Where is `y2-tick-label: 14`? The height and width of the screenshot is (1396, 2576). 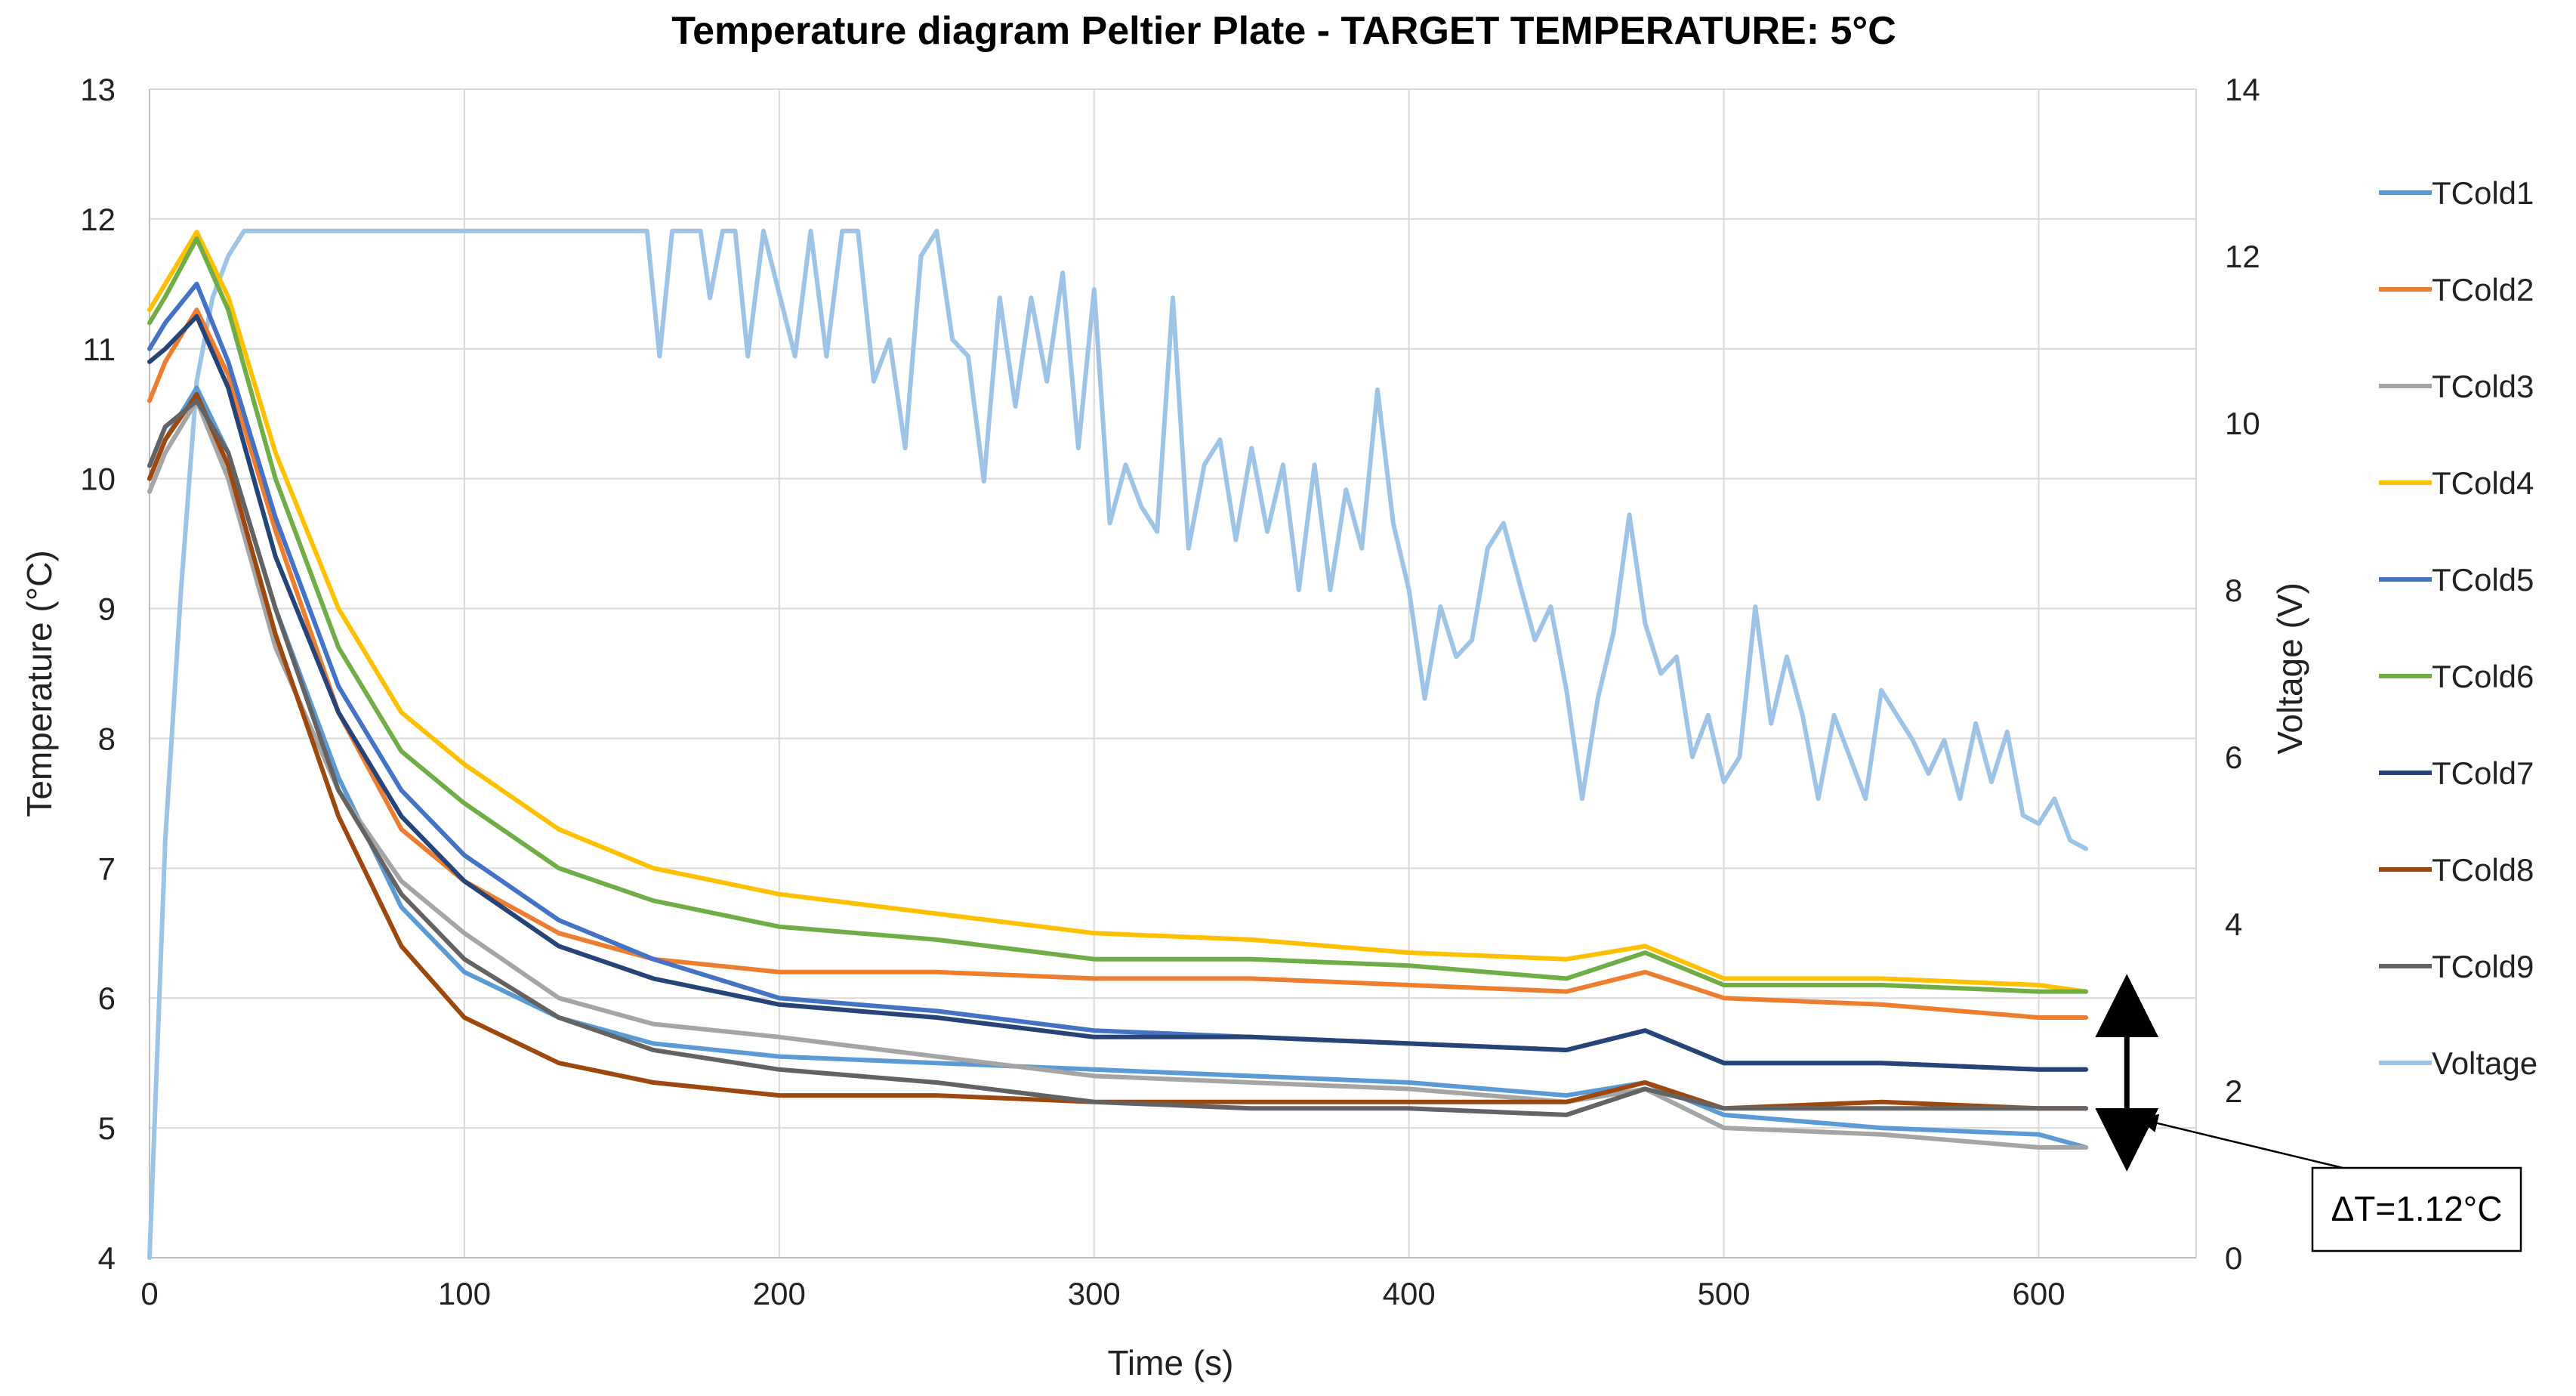 y2-tick-label: 14 is located at coordinates (2242, 90).